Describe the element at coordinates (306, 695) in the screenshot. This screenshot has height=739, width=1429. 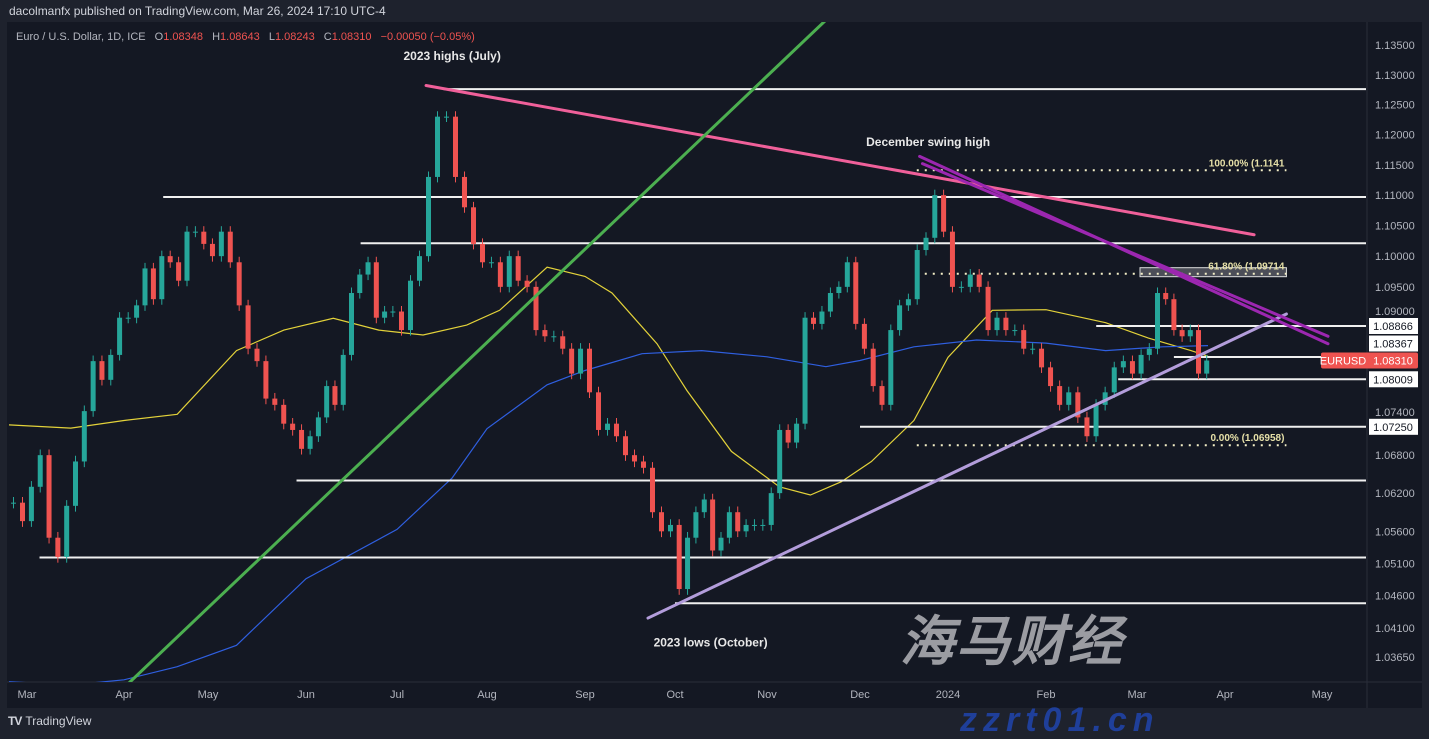
I see `time-tick-label: Jun` at that location.